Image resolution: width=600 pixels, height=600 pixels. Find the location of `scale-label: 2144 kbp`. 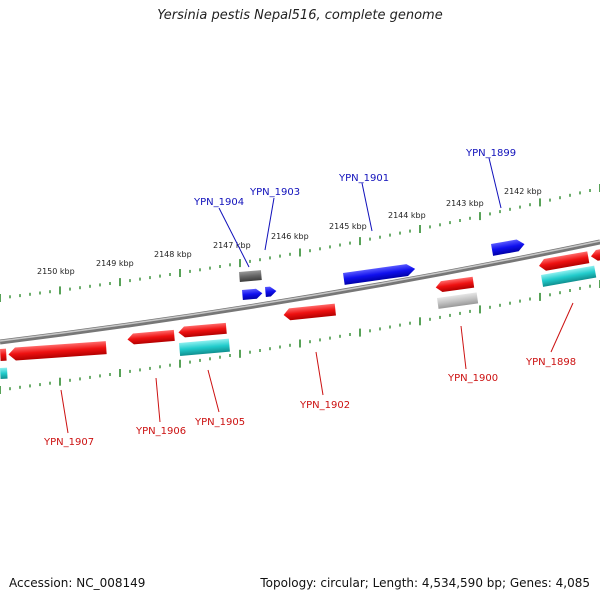

scale-label: 2144 kbp is located at coordinates (407, 215).